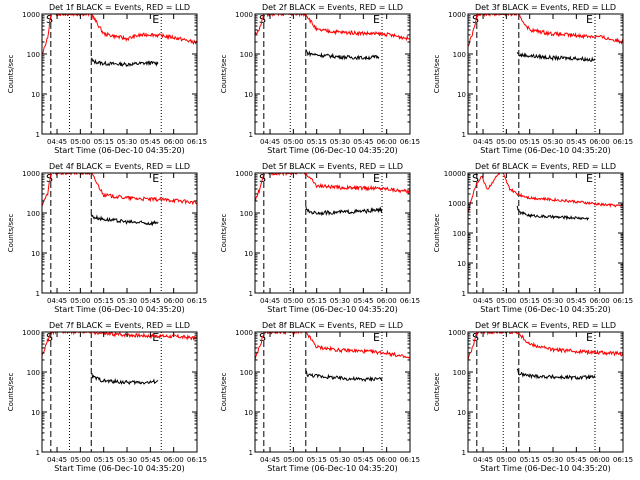 The width and height of the screenshot is (640, 480). Describe the element at coordinates (545, 166) in the screenshot. I see `panel-title: Det 6f BLACK = Events, RED = LLD` at that location.